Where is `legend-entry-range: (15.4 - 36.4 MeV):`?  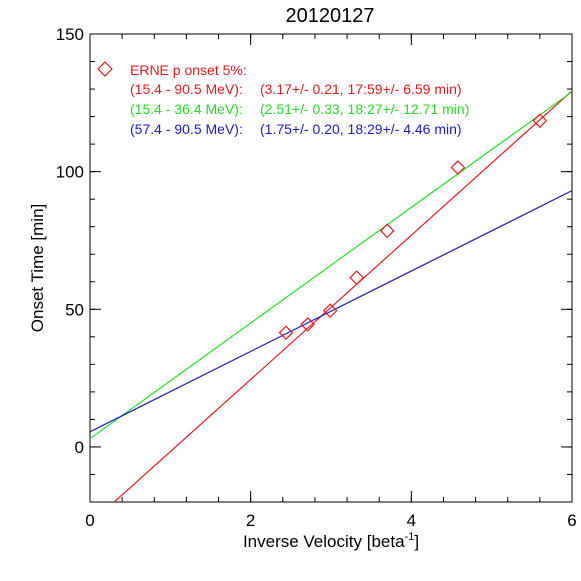 legend-entry-range: (15.4 - 36.4 MeV): is located at coordinates (186, 109).